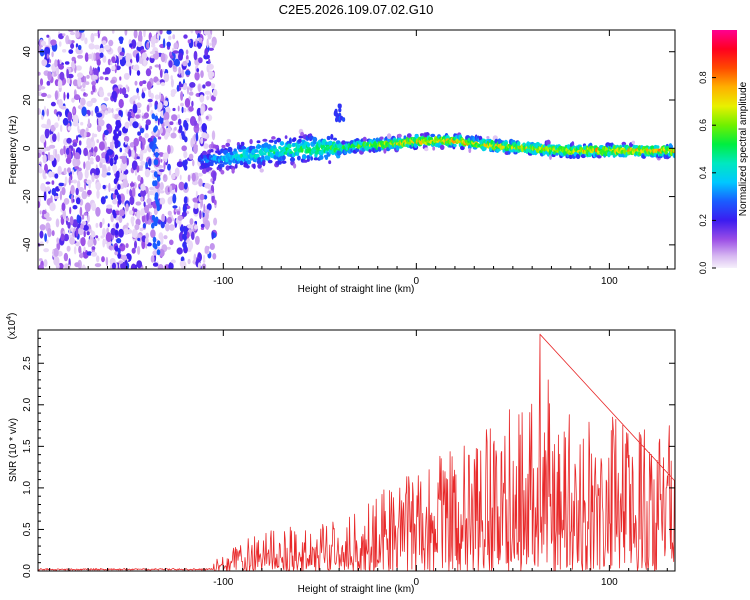  Describe the element at coordinates (609, 582) in the screenshot. I see `x-tick-label: 100` at that location.